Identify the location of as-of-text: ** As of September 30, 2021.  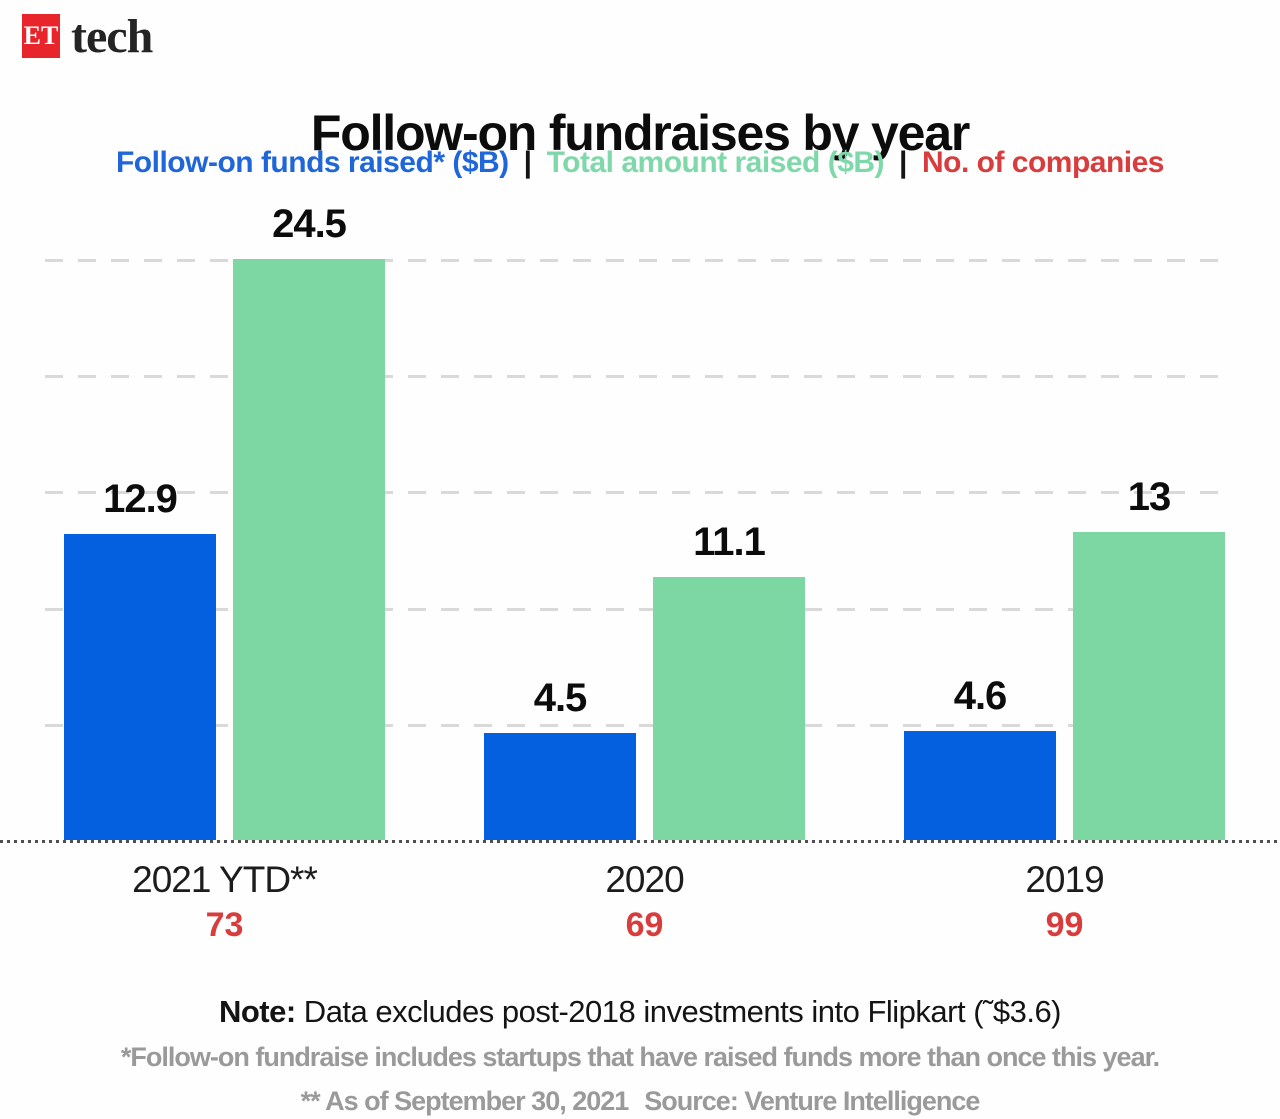
(465, 1101).